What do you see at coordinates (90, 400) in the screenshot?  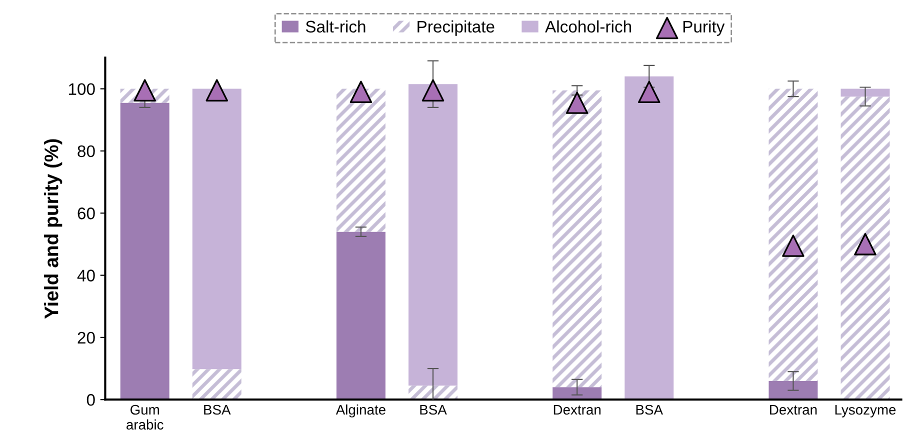 I see `y-tick-label: 0` at bounding box center [90, 400].